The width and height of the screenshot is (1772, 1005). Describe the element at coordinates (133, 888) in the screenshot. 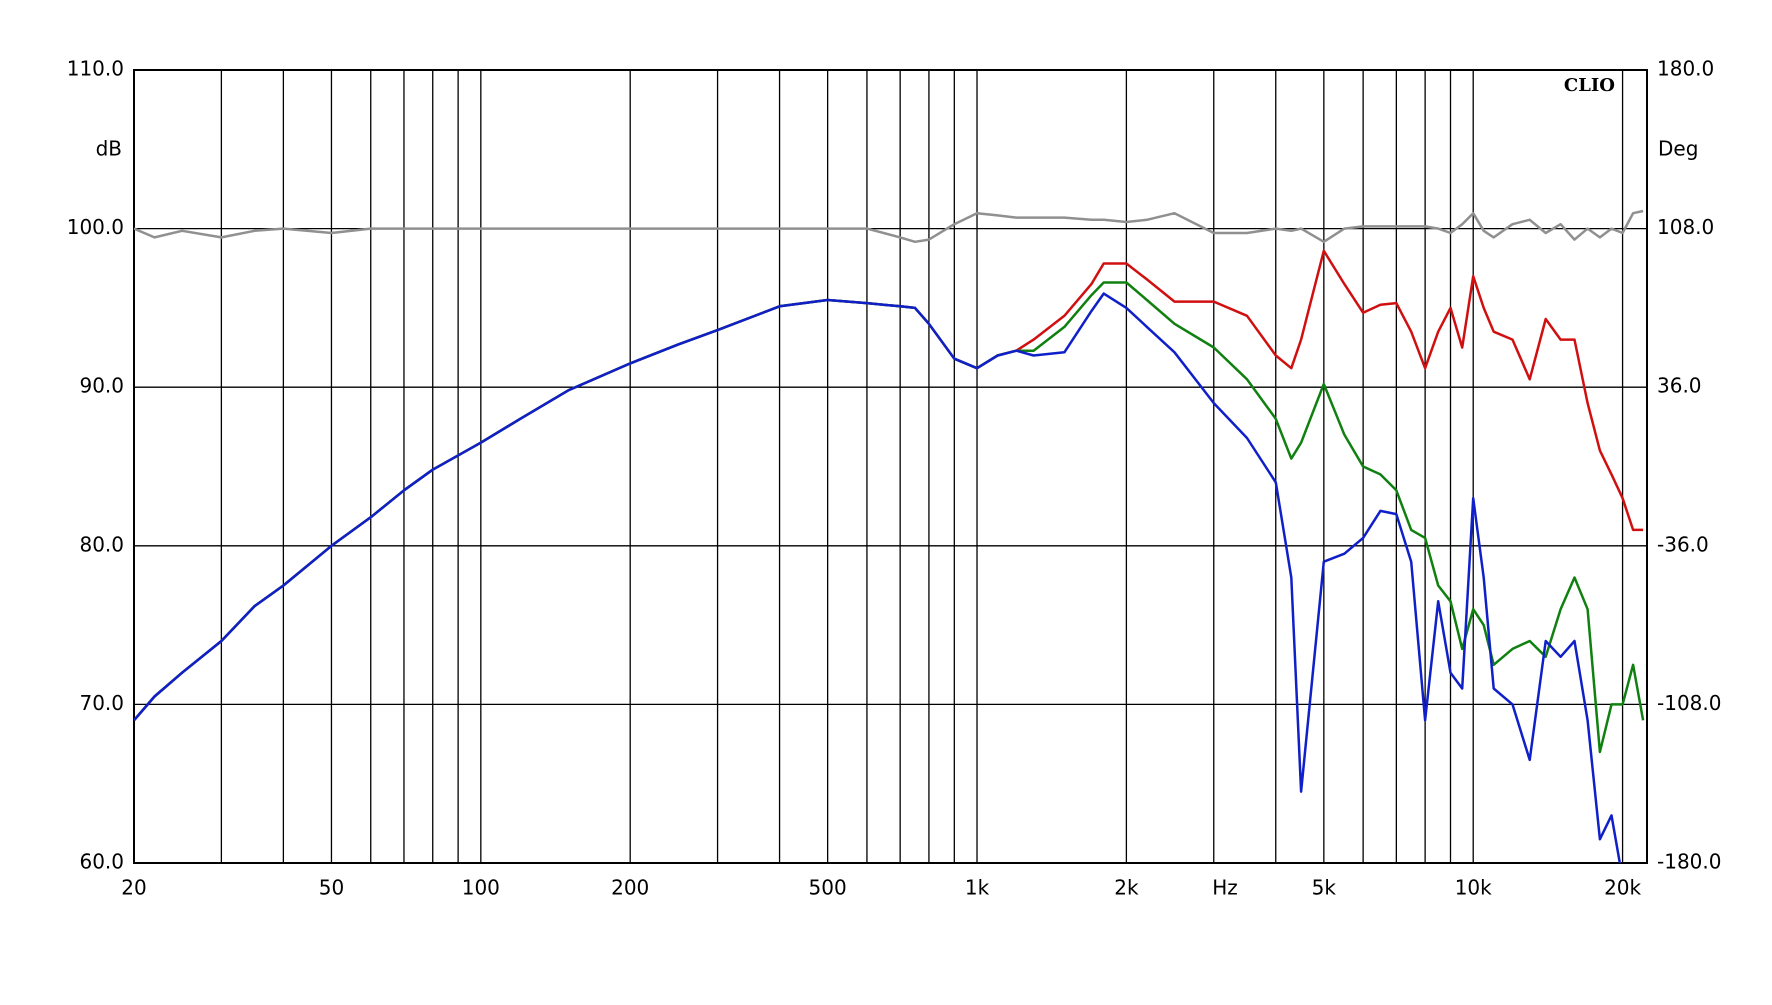

I see `x-tick-label: 20` at that location.